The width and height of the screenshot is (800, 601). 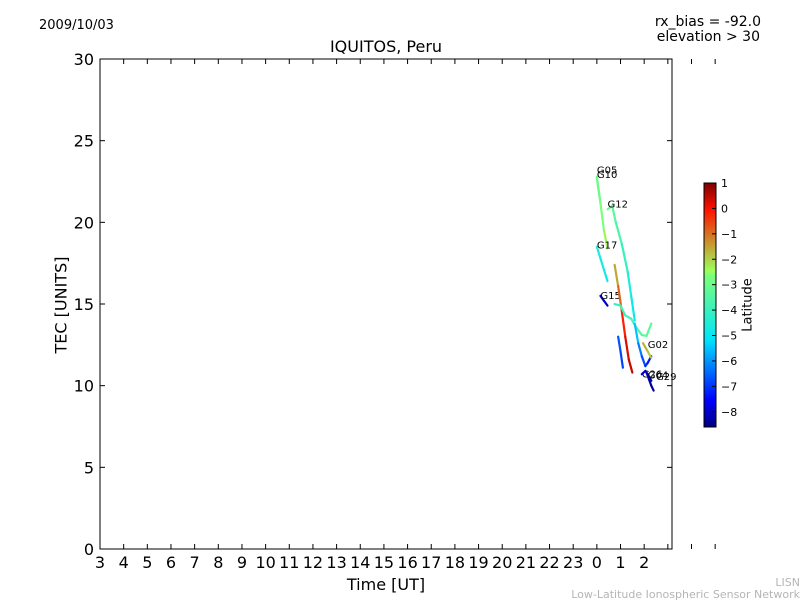 What do you see at coordinates (729, 259) in the screenshot?
I see `colorbar-tick-label: −2` at bounding box center [729, 259].